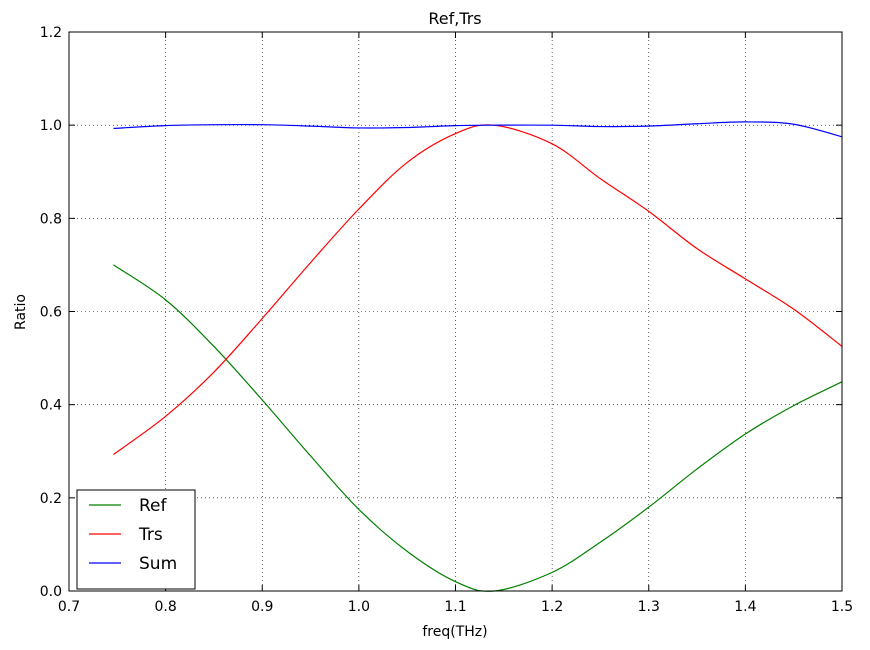 The height and width of the screenshot is (650, 870). Describe the element at coordinates (649, 607) in the screenshot. I see `x-tick-label: 1.3` at that location.